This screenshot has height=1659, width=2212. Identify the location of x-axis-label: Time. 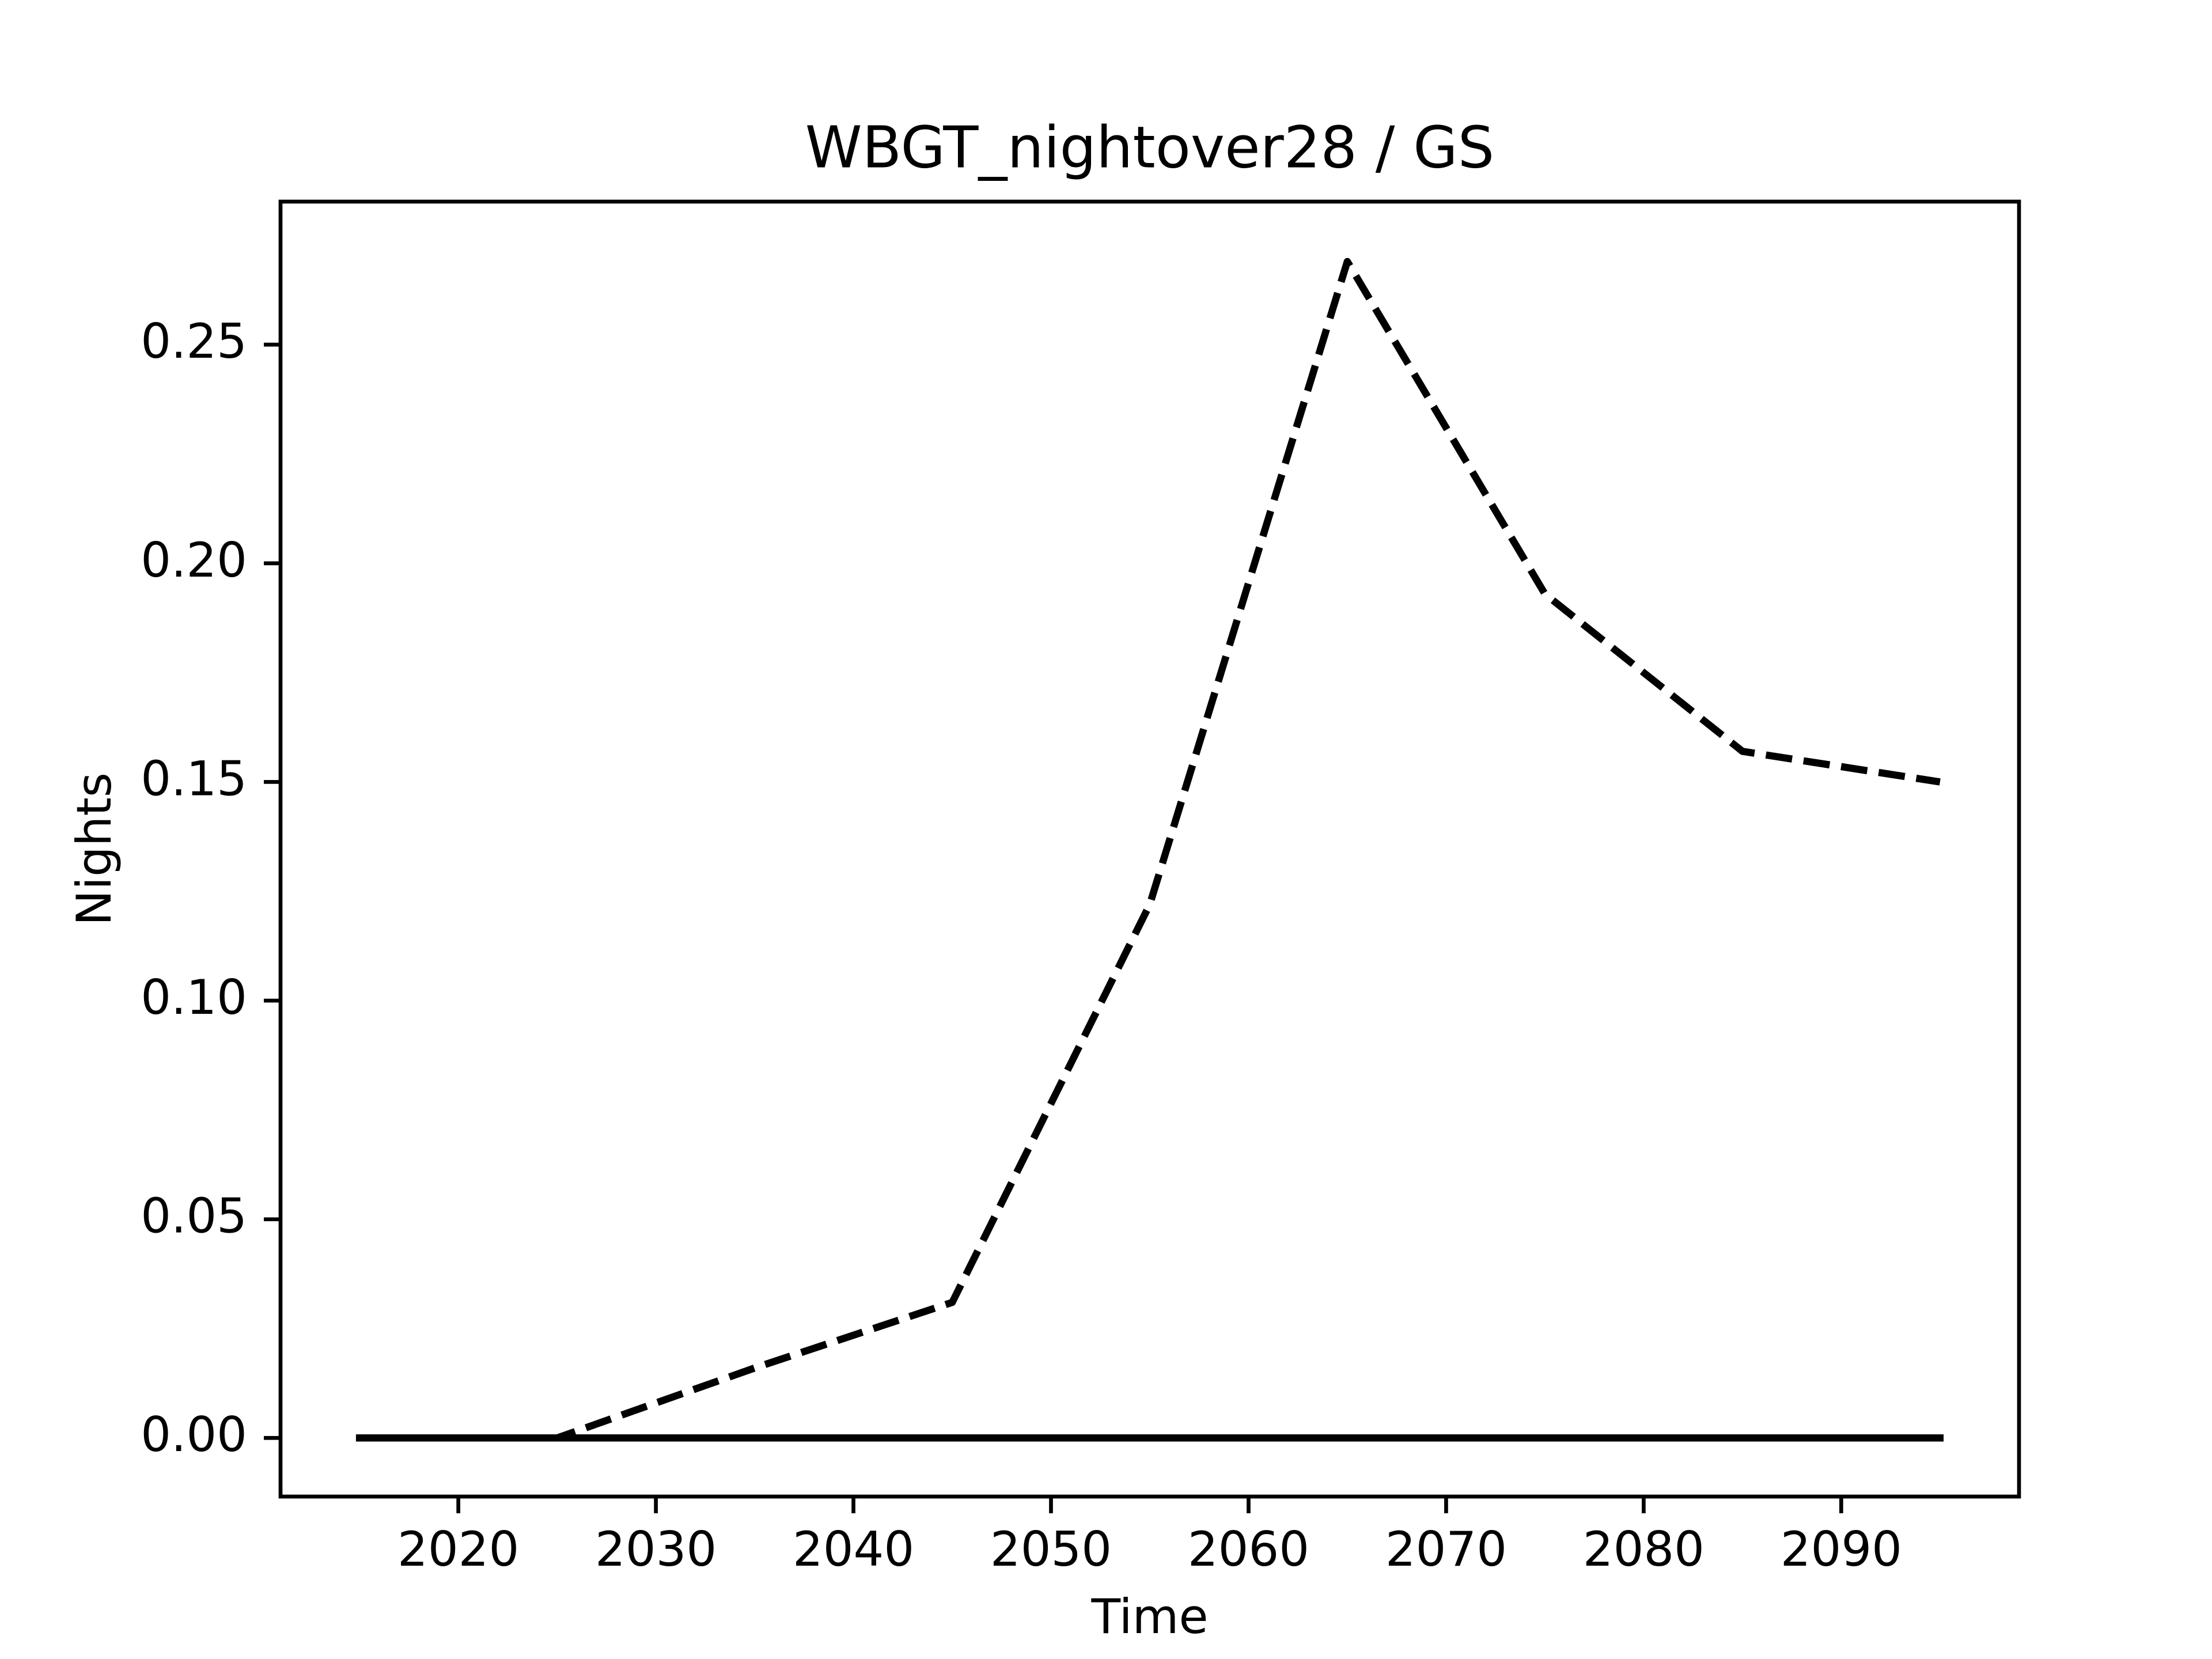
(1149, 1617).